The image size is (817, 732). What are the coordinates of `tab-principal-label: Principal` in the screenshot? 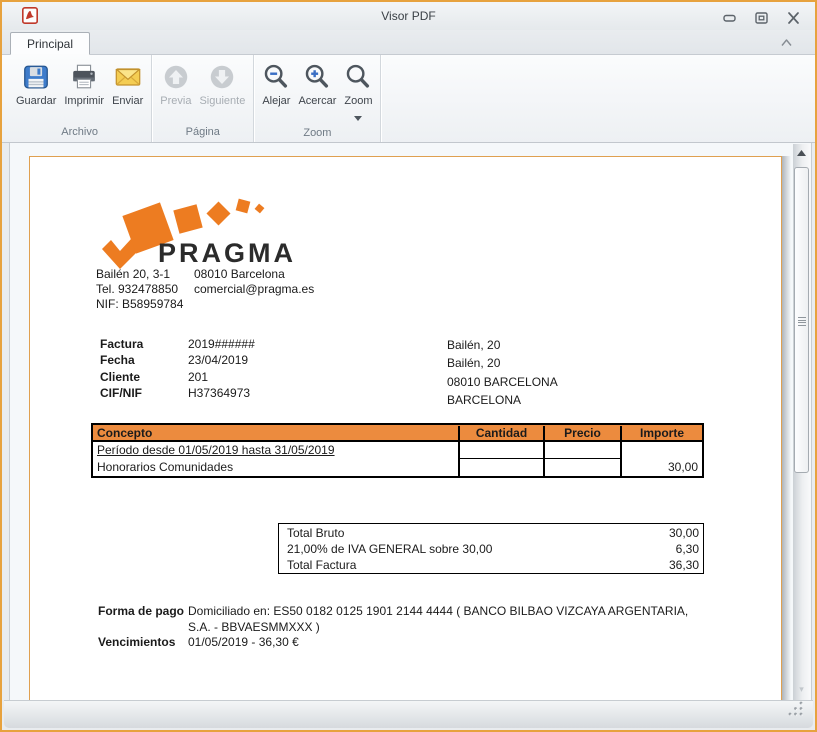 It's located at (50, 43).